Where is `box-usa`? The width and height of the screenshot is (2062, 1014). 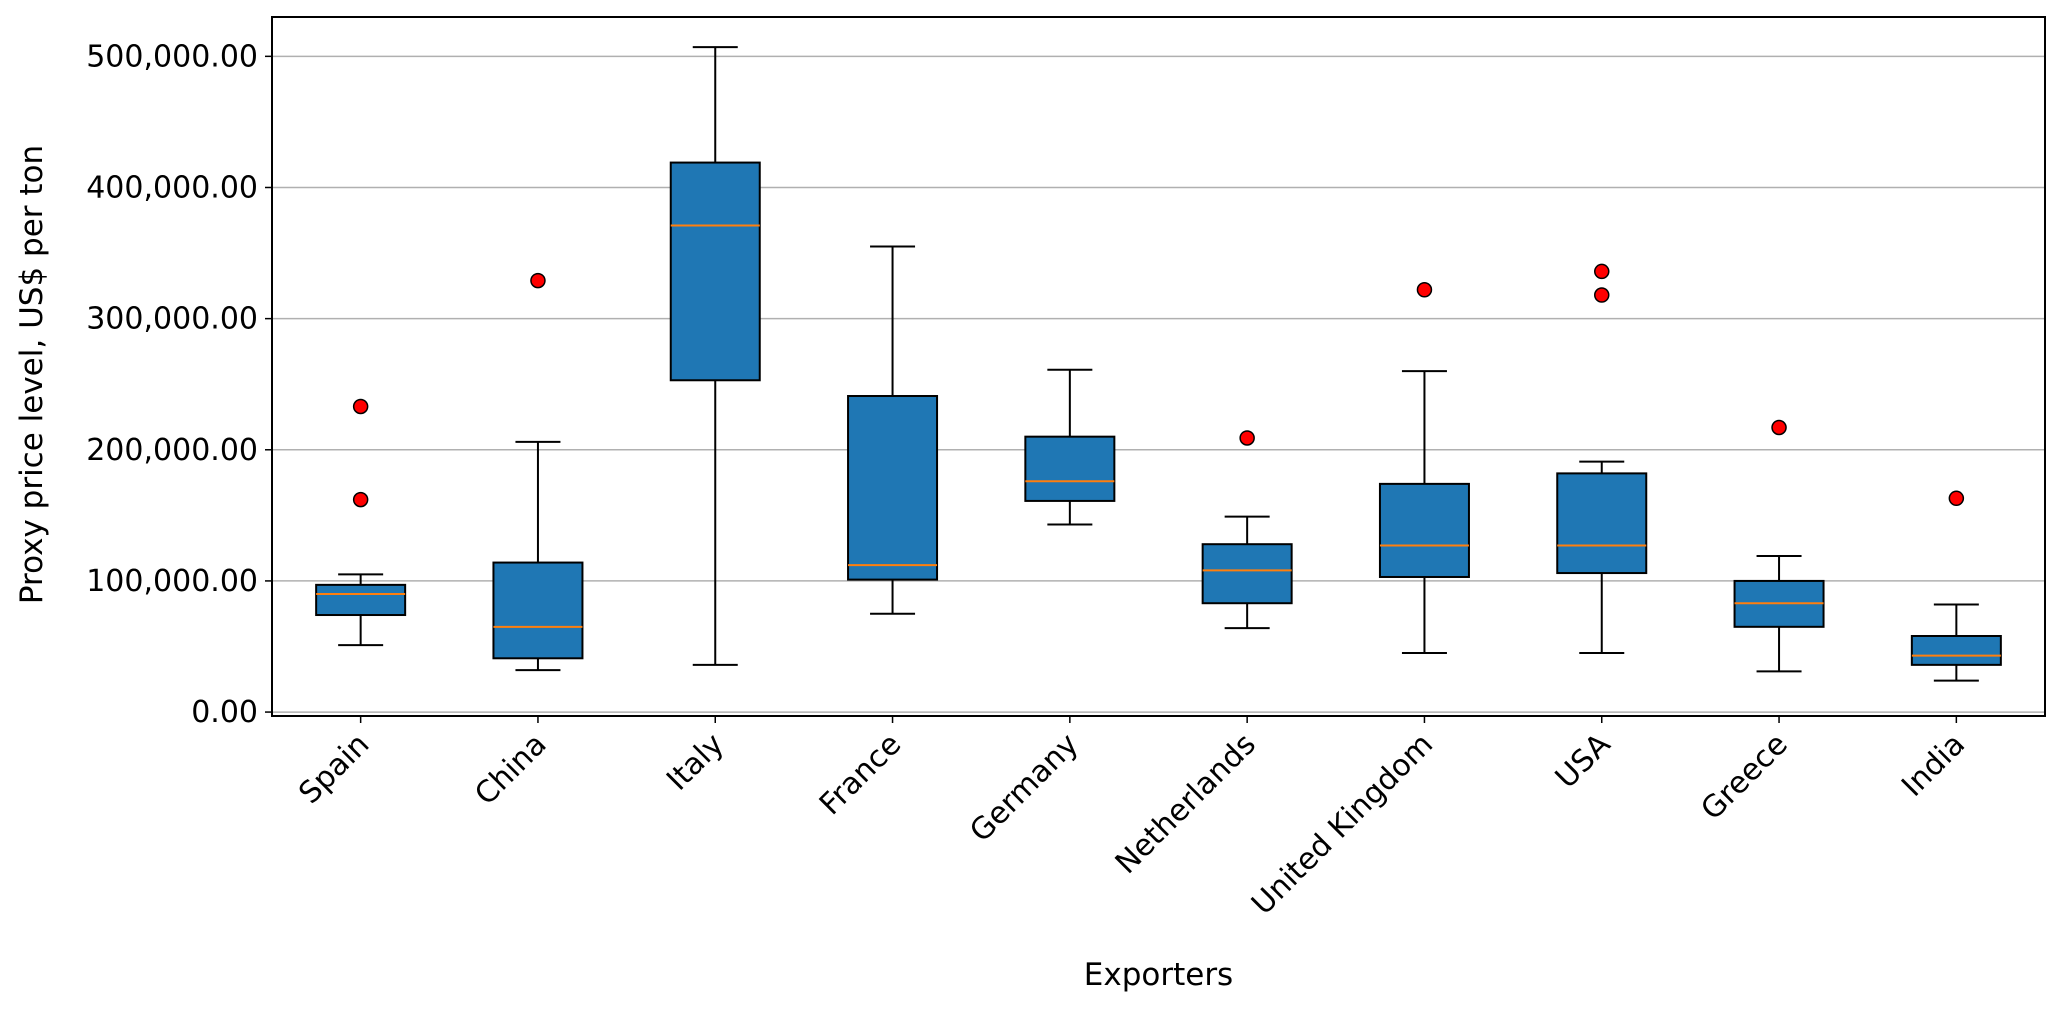
box-usa is located at coordinates (1602, 459).